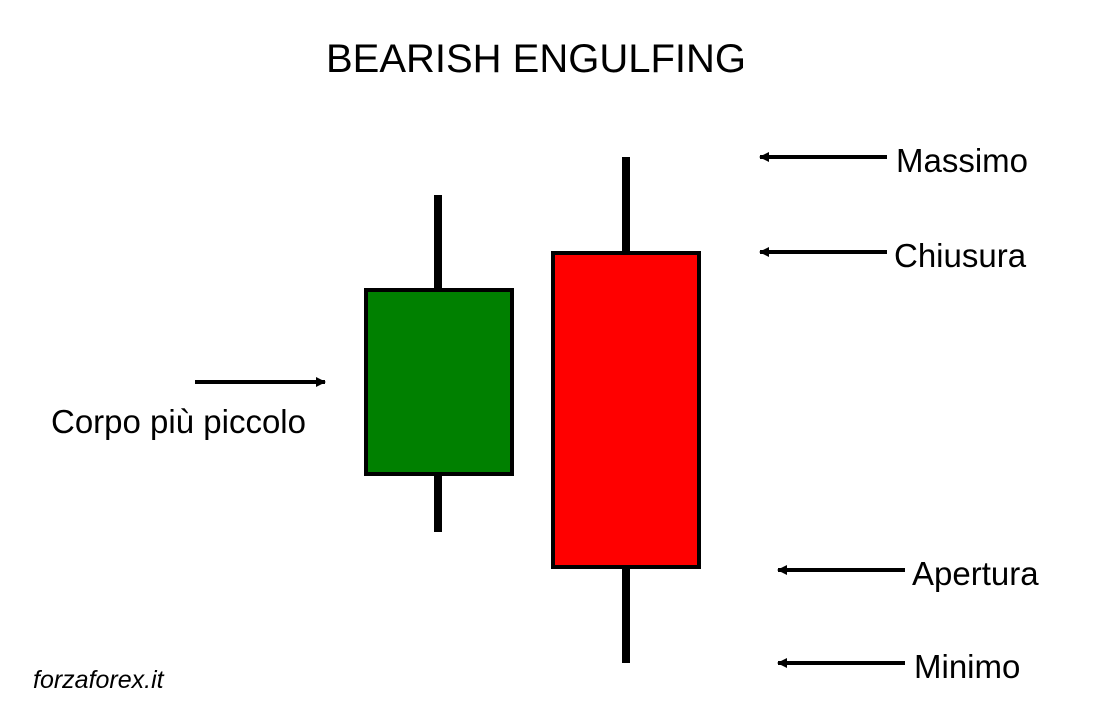 The height and width of the screenshot is (728, 1103). Describe the element at coordinates (178, 421) in the screenshot. I see `small-body-label: Corpo più piccolo` at that location.